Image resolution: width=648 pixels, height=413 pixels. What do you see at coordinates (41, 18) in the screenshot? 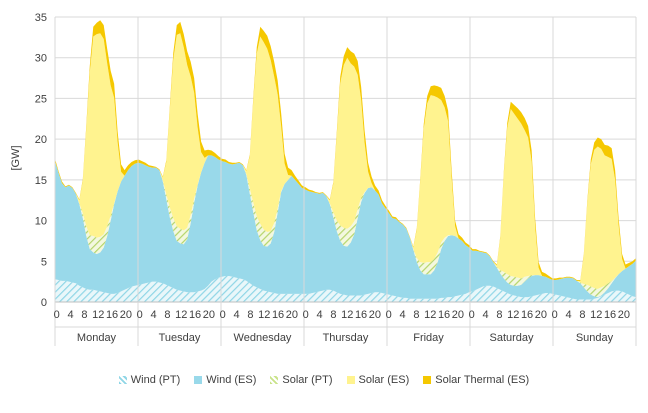
I see `y-tick-label: 35` at bounding box center [41, 18].